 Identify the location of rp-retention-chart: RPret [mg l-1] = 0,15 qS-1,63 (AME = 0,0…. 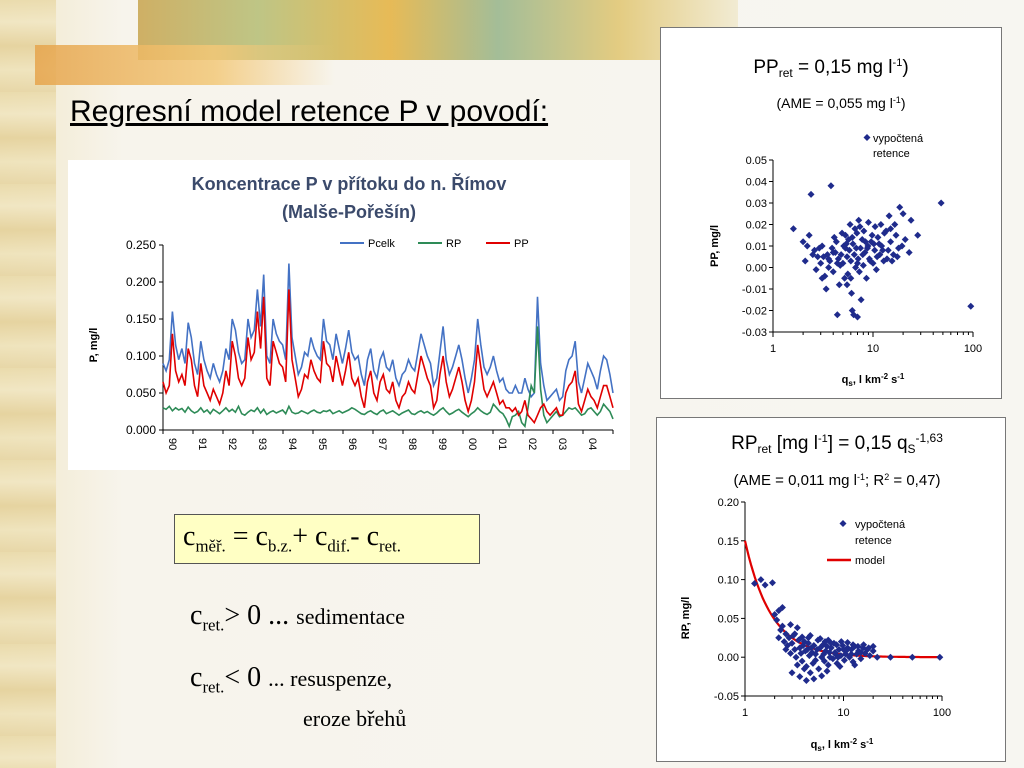
(815, 592).